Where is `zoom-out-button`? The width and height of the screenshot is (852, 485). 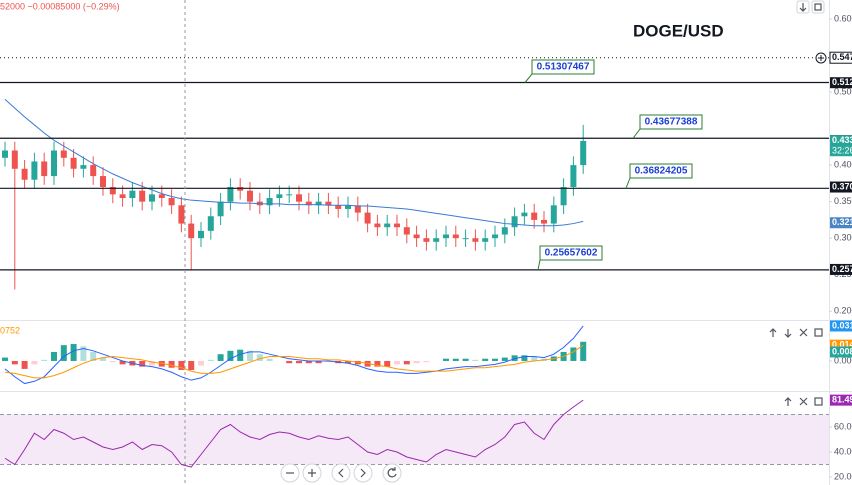 zoom-out-button is located at coordinates (290, 473).